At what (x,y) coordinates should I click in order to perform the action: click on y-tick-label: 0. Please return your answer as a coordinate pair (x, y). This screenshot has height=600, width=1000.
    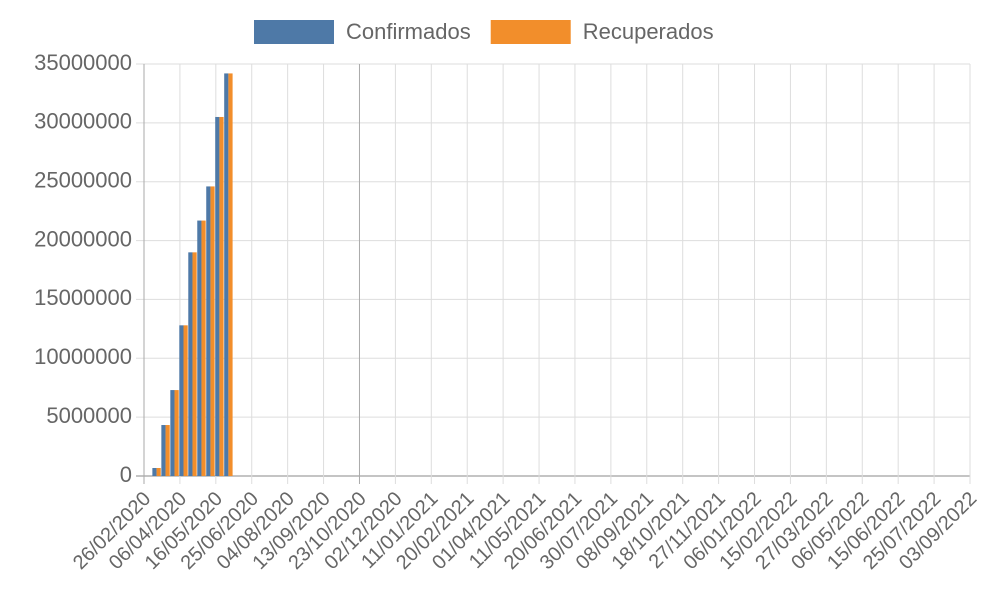
    Looking at the image, I should click on (126, 474).